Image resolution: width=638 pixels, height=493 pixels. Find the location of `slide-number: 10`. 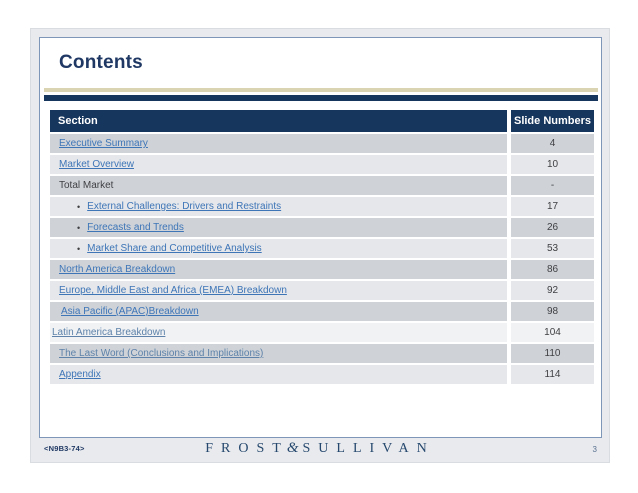

slide-number: 10 is located at coordinates (552, 164).